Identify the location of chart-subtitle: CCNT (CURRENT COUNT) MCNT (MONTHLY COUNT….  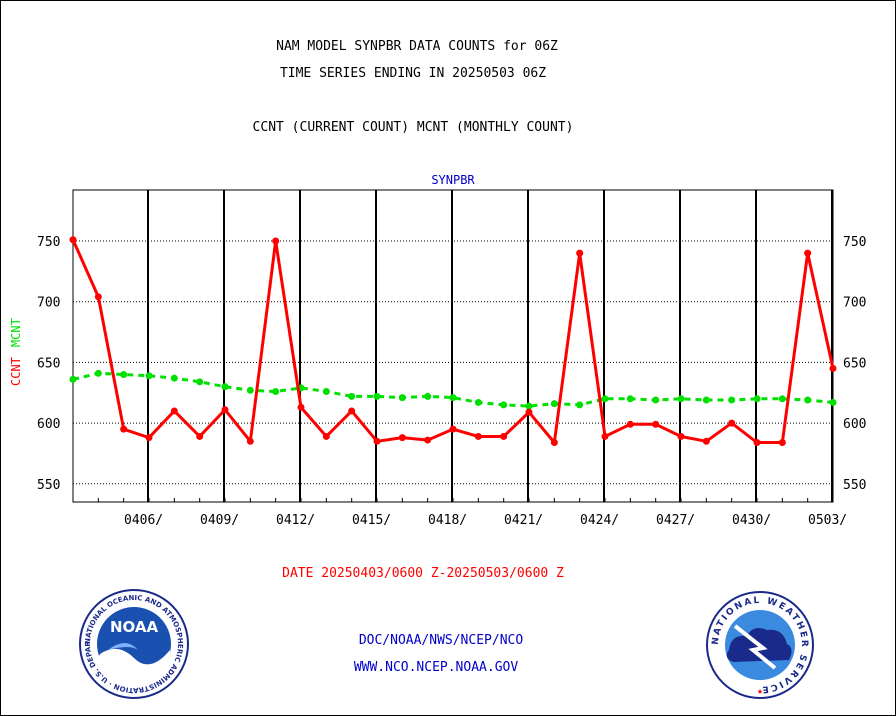
(413, 127).